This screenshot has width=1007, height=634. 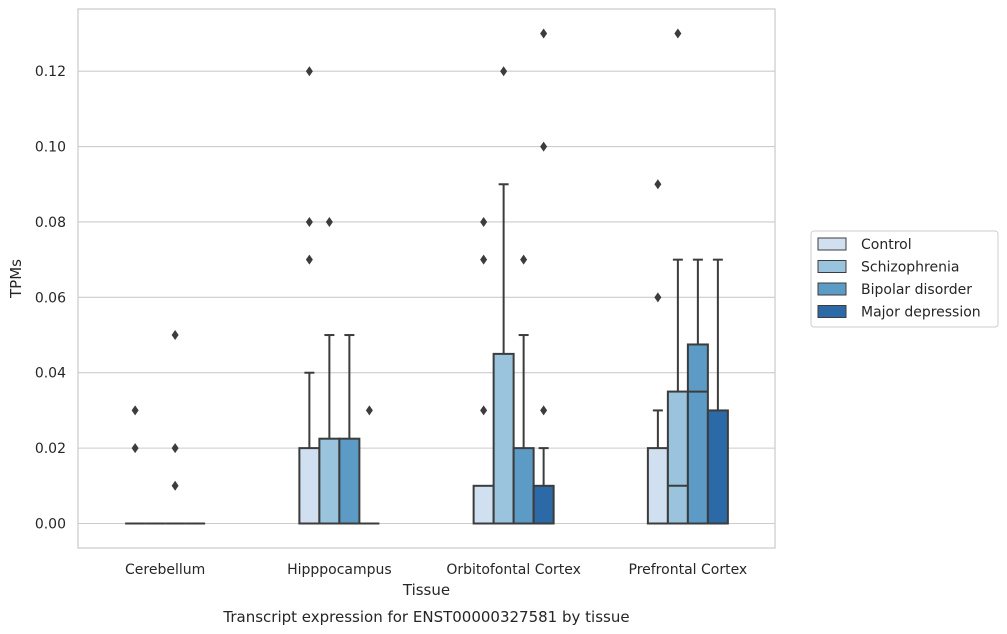 What do you see at coordinates (513, 570) in the screenshot?
I see `x-tick-label: Orbitofontal Cortex` at bounding box center [513, 570].